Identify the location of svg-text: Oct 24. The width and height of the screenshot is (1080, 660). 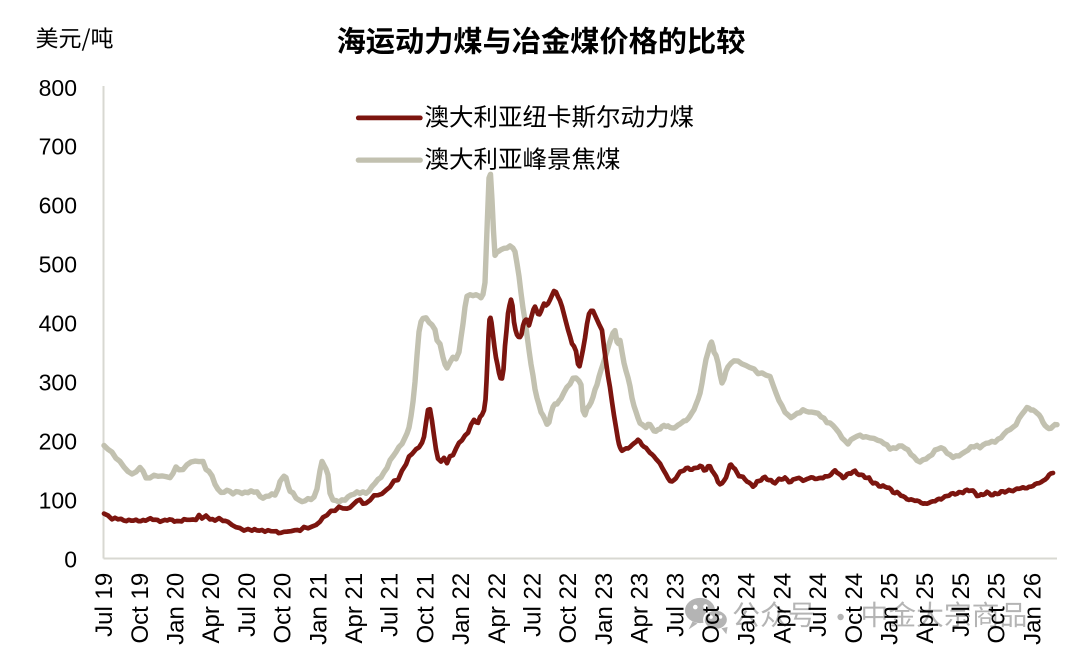
(854, 608).